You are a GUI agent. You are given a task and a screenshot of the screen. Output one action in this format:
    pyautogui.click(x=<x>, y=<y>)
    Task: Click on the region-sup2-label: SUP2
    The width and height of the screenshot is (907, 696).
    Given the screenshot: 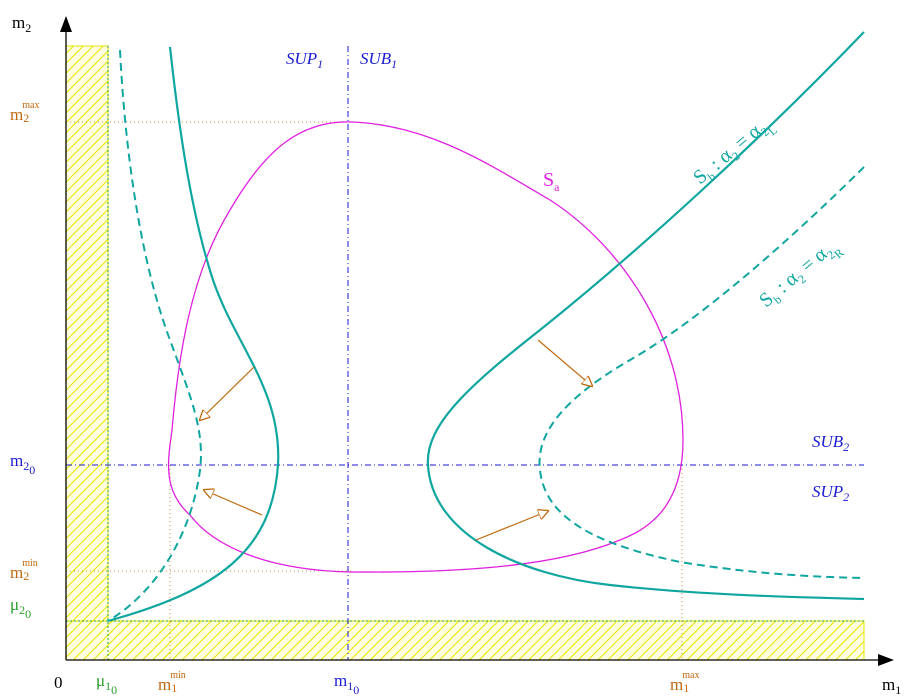 What is the action you would take?
    pyautogui.click(x=830, y=493)
    